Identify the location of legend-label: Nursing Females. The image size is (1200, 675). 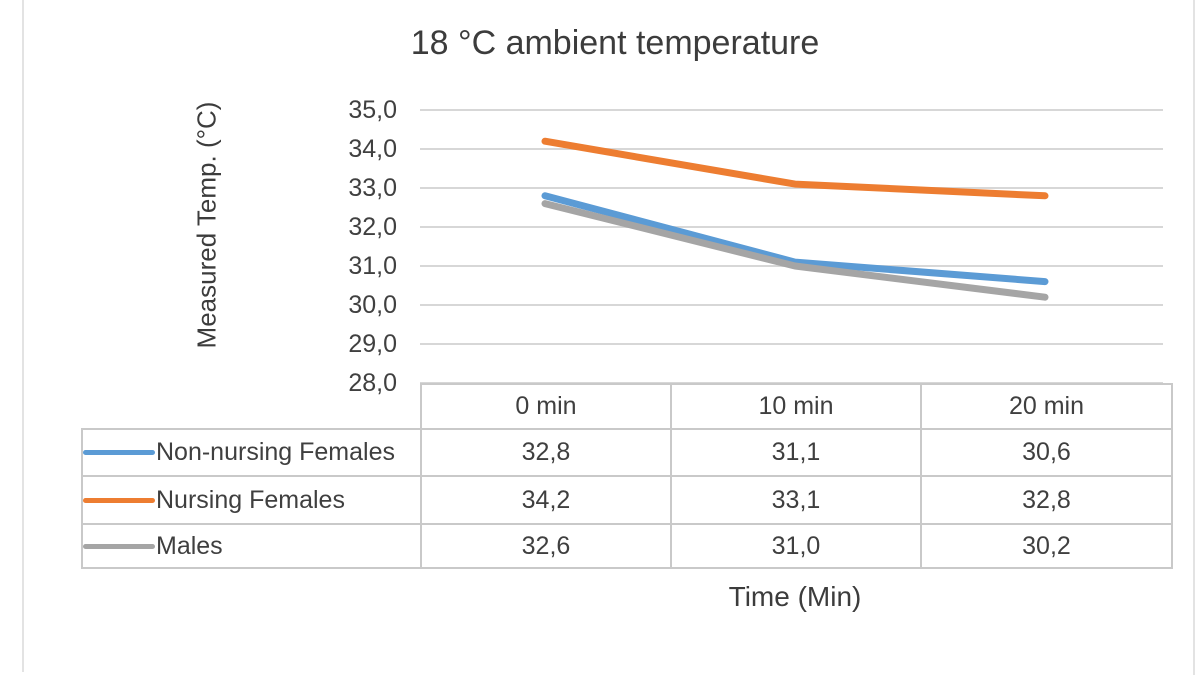
(250, 499).